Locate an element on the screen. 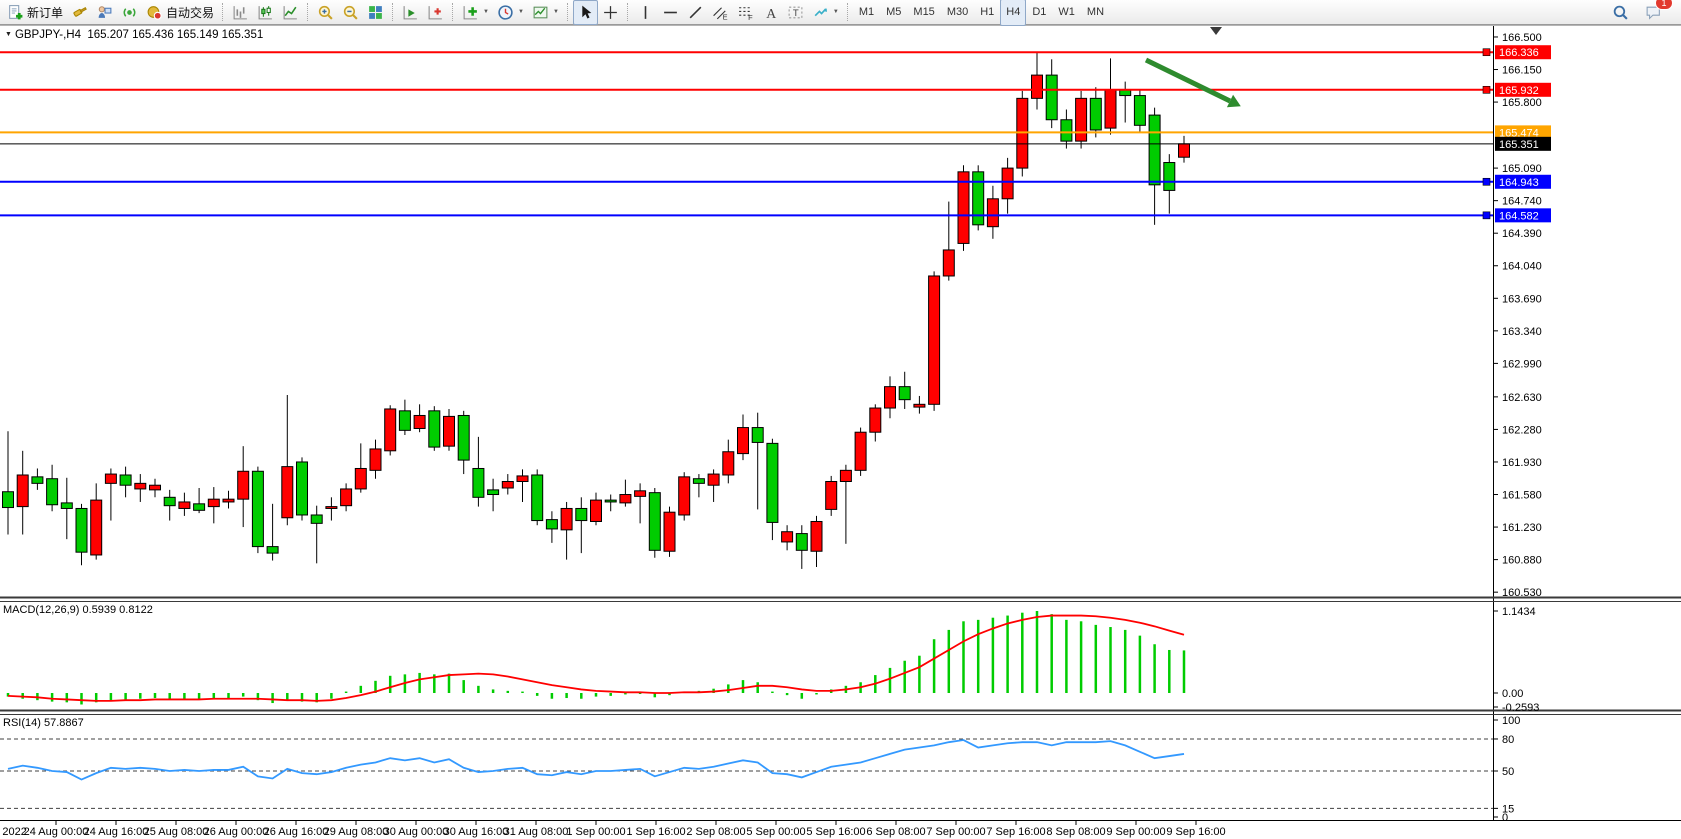 This screenshot has width=1681, height=839. line-chart-button is located at coordinates (290, 12).